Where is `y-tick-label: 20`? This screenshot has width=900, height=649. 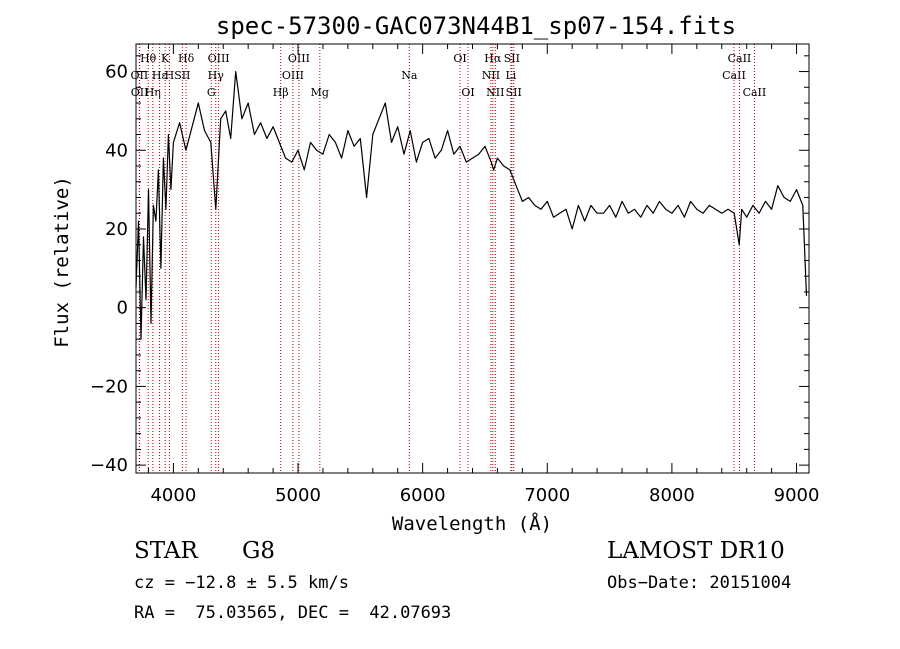
y-tick-label: 20 is located at coordinates (116, 229).